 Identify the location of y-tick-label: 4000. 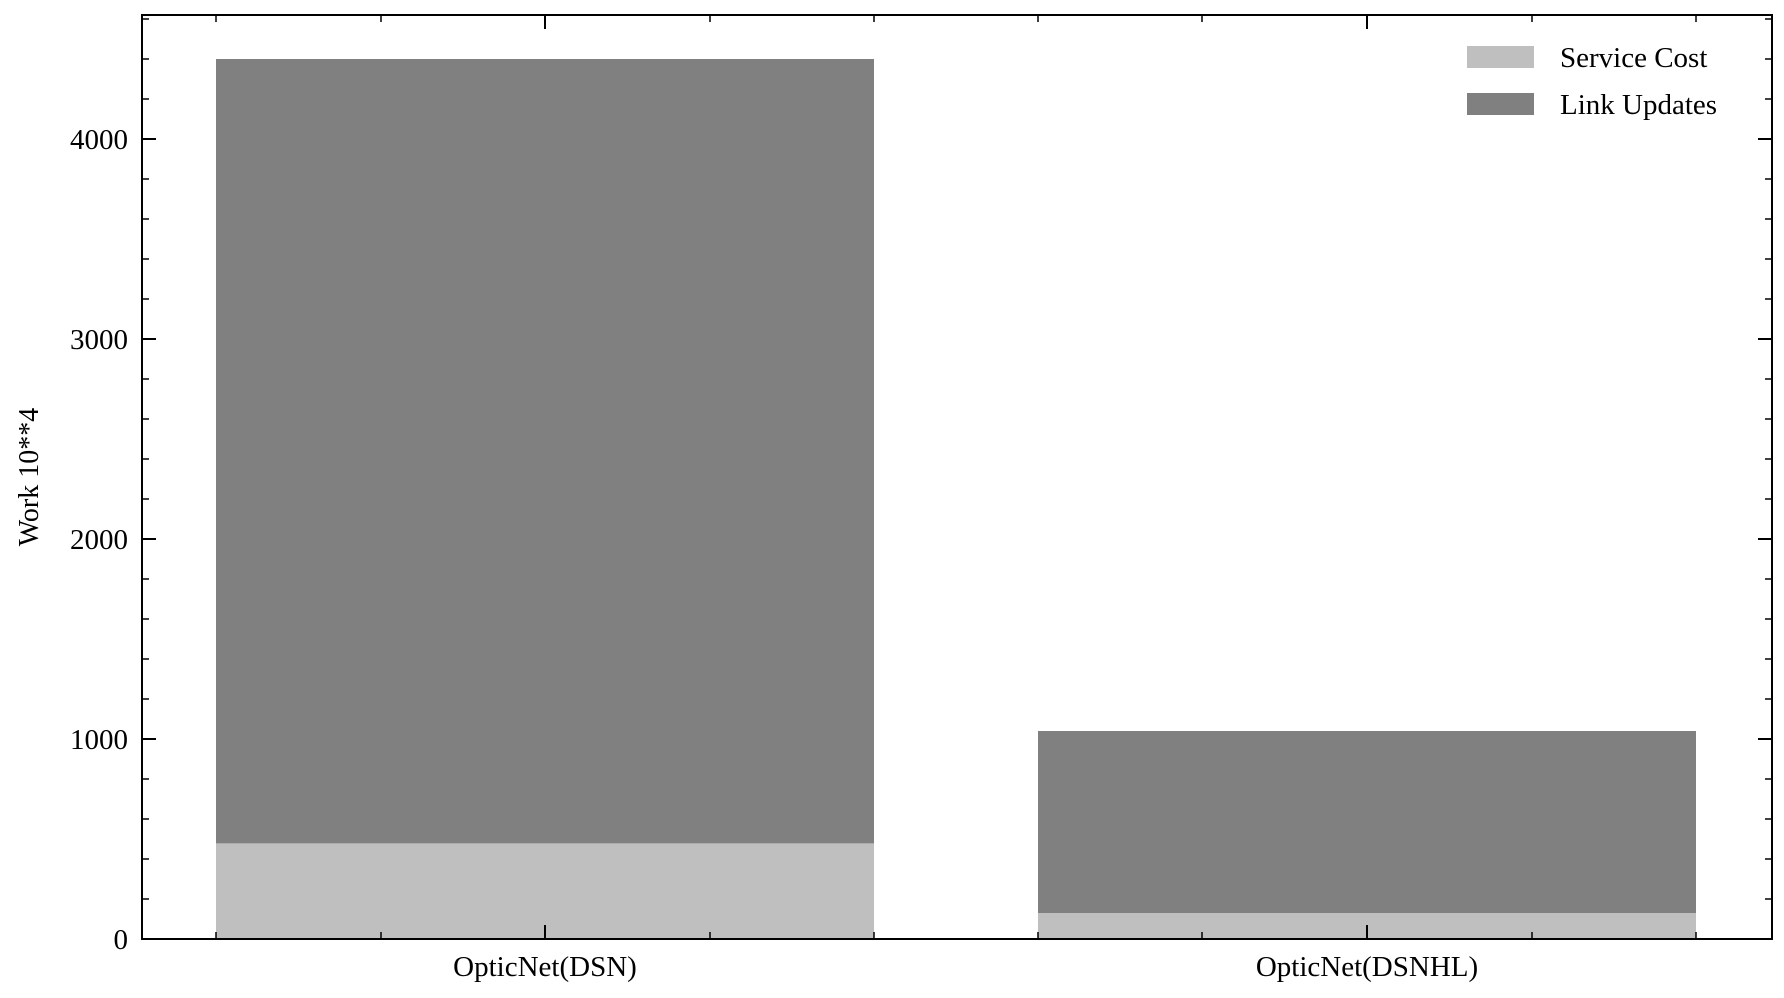
(99, 140).